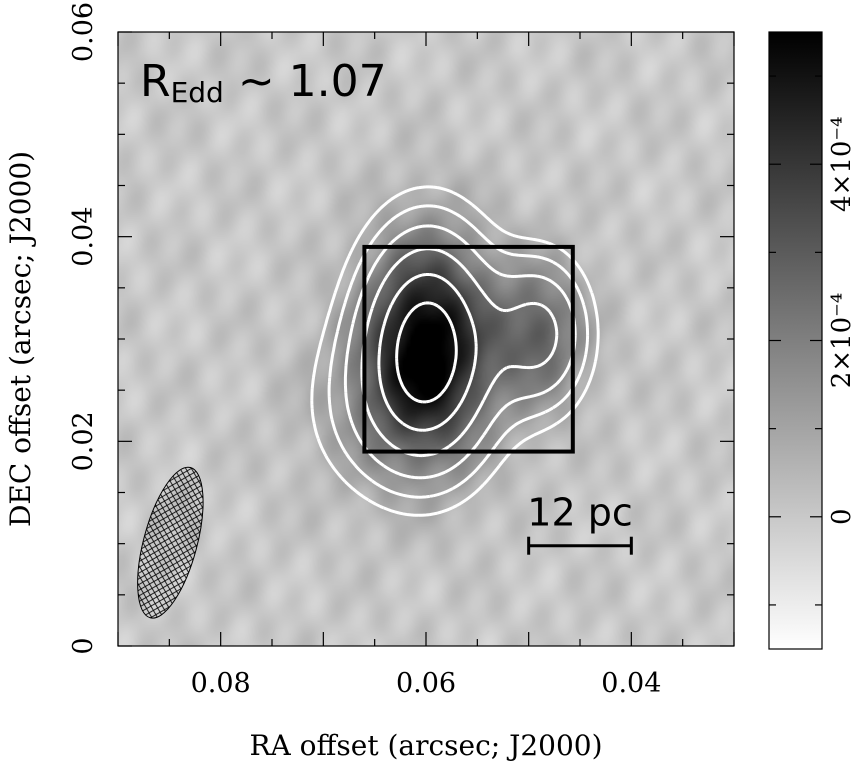 Image resolution: width=865 pixels, height=767 pixels. I want to click on x-tick-labels: 0.08 0.06 0.04, so click(426, 683).